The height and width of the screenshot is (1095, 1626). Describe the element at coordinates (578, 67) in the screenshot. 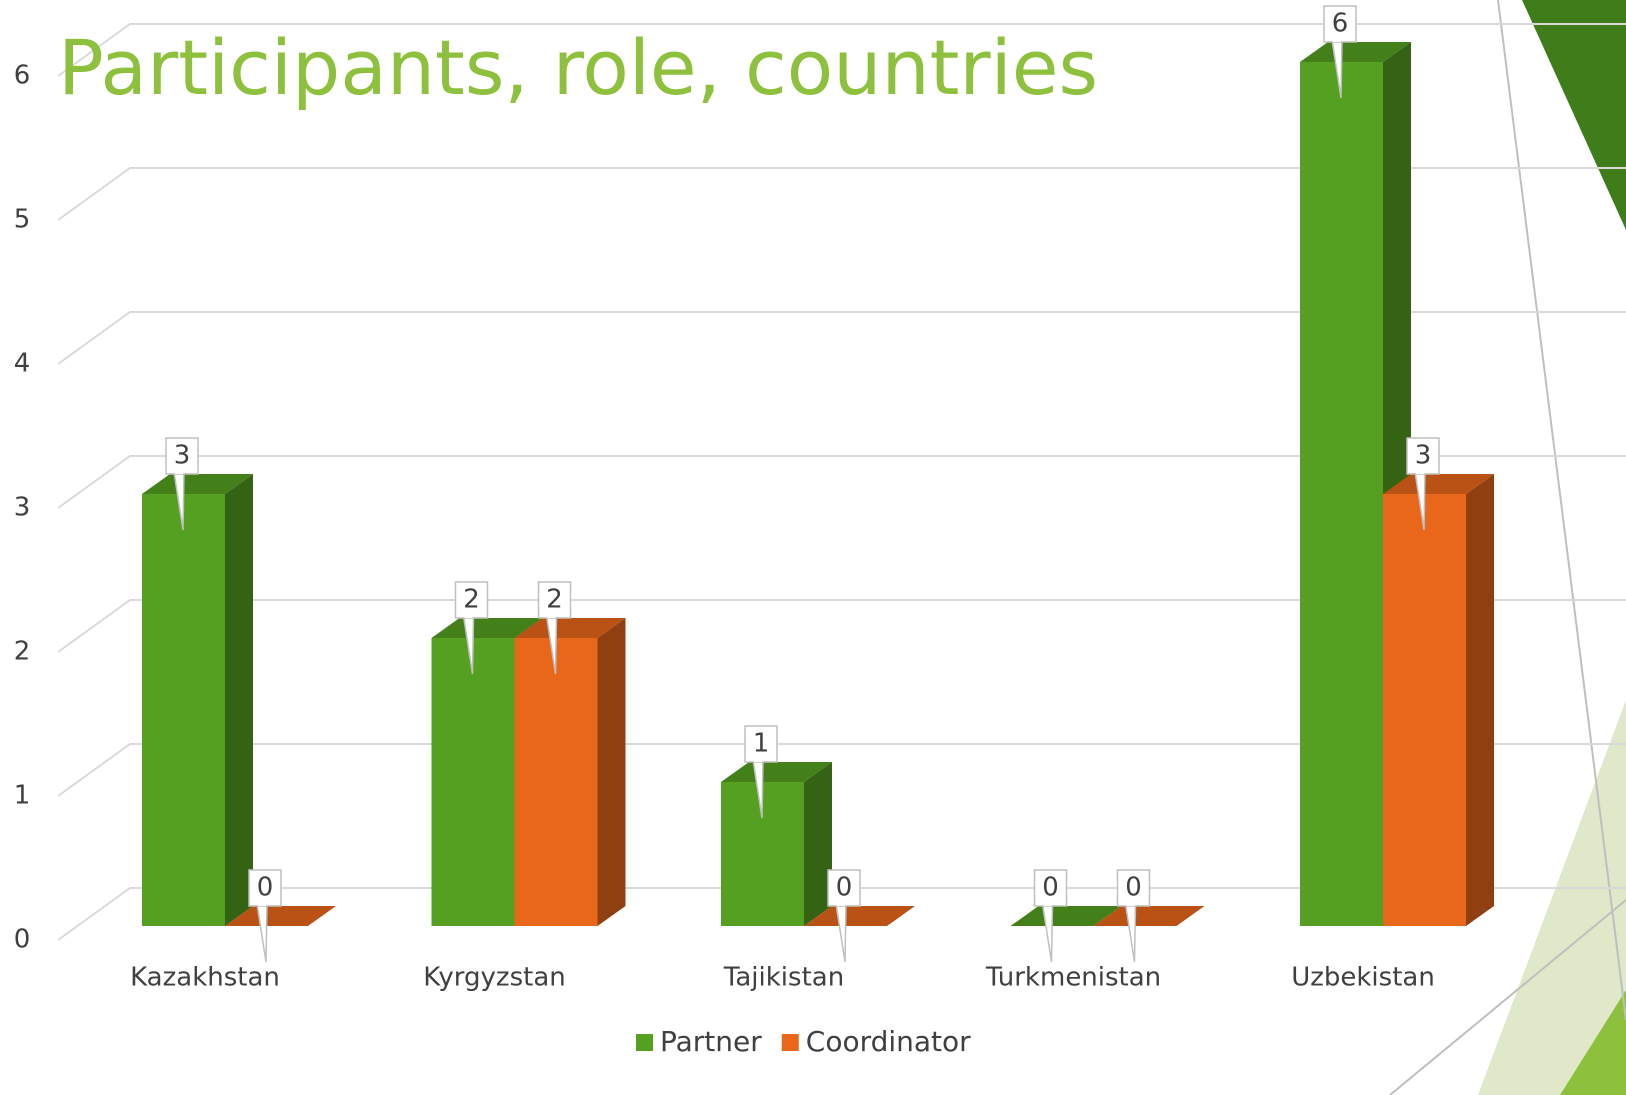

I see `chart-title: Participants, role, countries` at that location.